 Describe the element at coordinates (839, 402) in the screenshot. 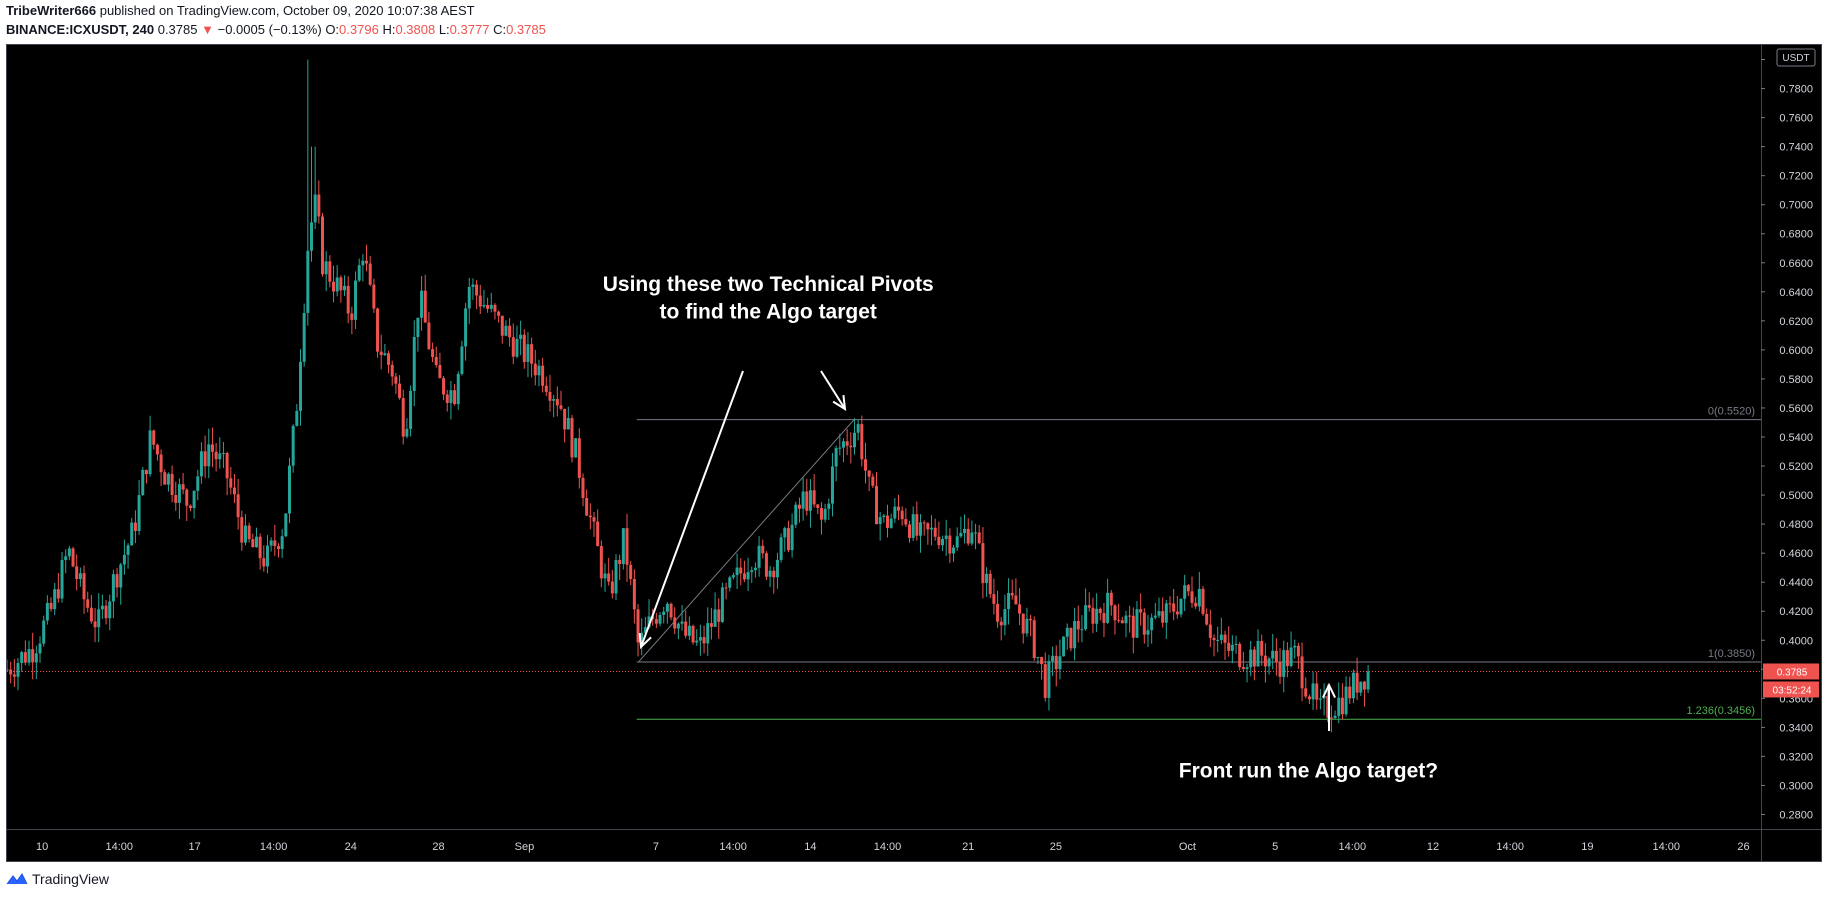

I see `pivot-arrow-high-head` at that location.